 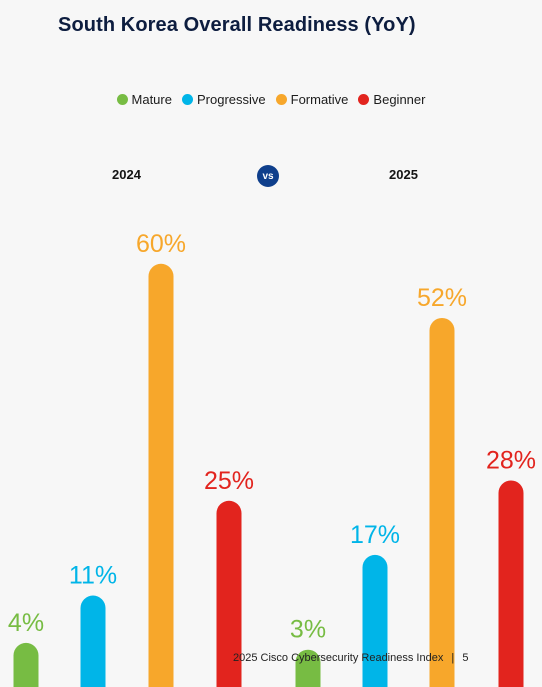 What do you see at coordinates (375, 535) in the screenshot?
I see `value-label-2025-progressive: 17%` at bounding box center [375, 535].